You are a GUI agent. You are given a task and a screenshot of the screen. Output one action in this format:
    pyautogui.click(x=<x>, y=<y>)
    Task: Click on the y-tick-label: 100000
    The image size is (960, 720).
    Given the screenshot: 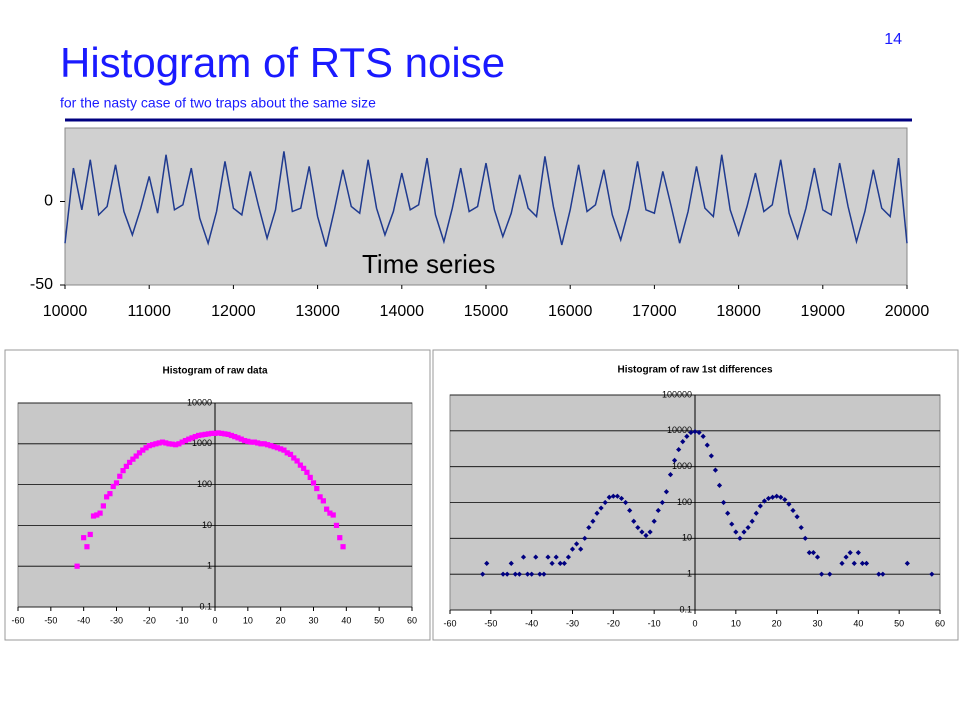 What is the action you would take?
    pyautogui.click(x=677, y=394)
    